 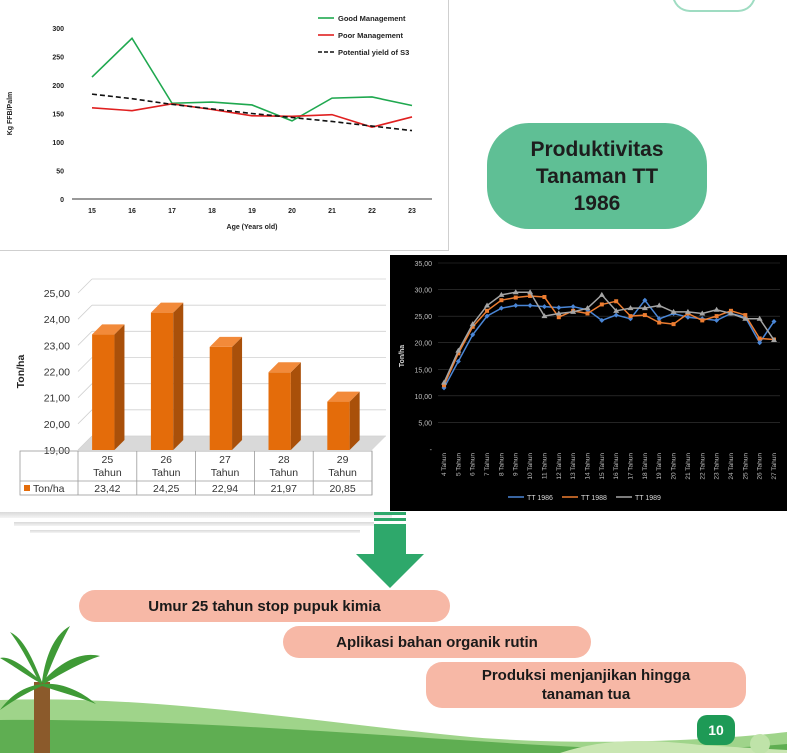 What do you see at coordinates (473, 464) in the screenshot?
I see `x-tick-label: 6 Tahun` at bounding box center [473, 464].